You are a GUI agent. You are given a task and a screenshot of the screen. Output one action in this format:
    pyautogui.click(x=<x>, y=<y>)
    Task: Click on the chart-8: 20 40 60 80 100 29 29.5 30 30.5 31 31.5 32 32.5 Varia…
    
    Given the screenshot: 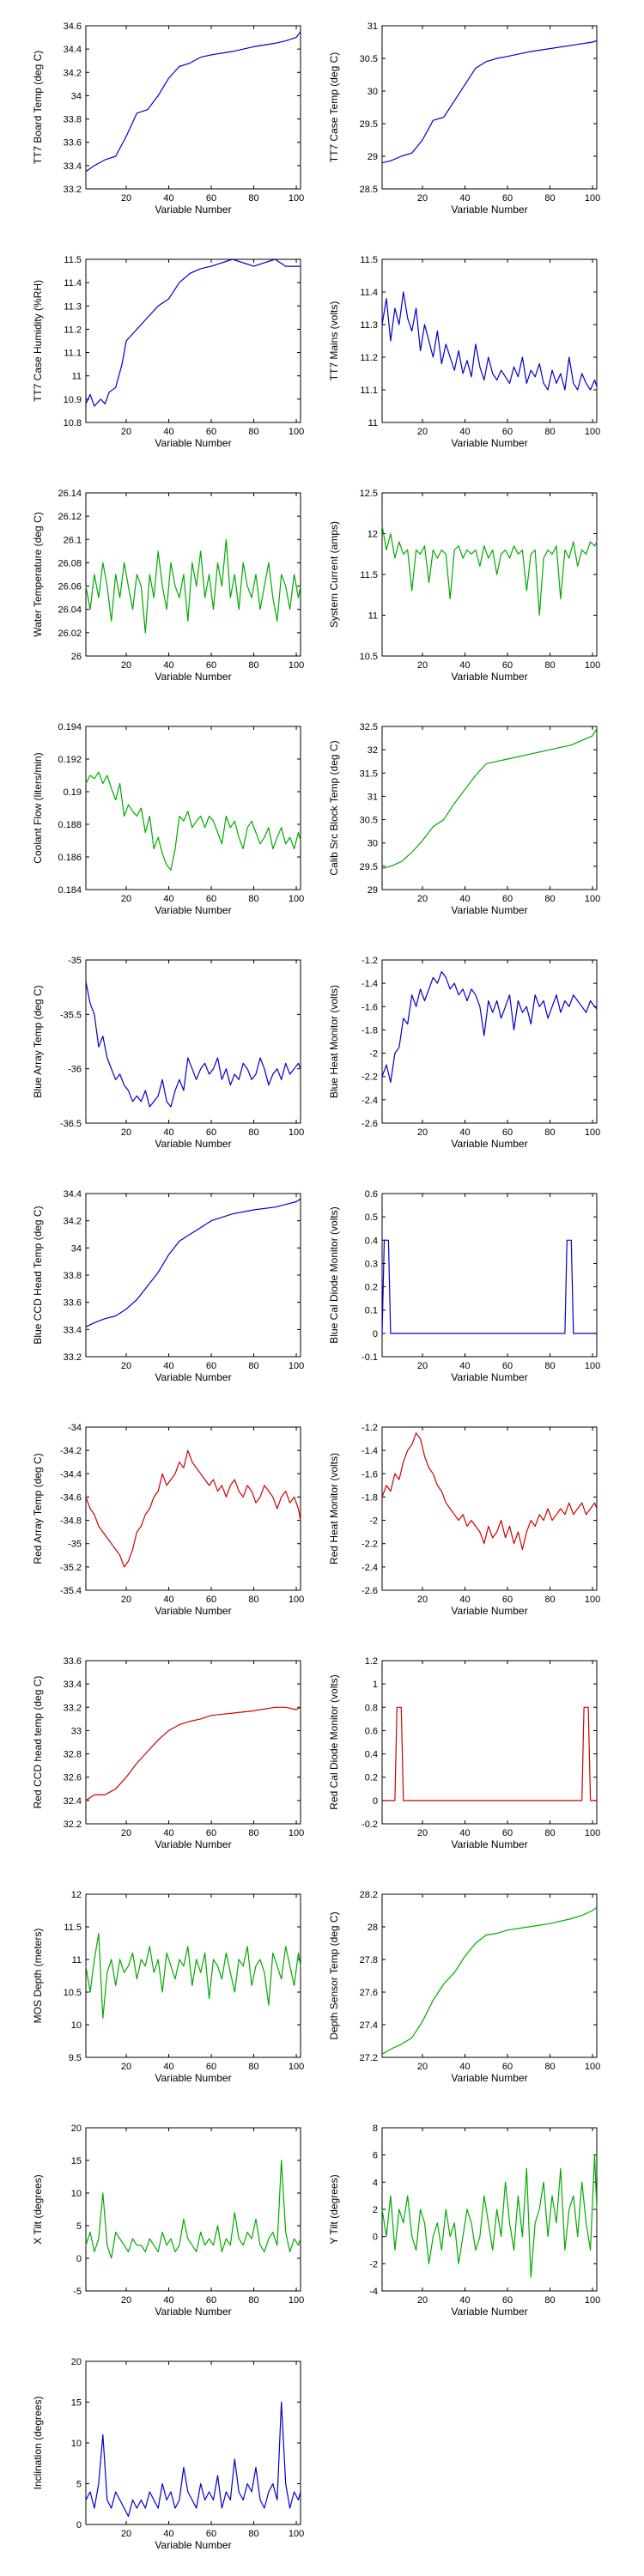 What is the action you would take?
    pyautogui.click(x=464, y=819)
    